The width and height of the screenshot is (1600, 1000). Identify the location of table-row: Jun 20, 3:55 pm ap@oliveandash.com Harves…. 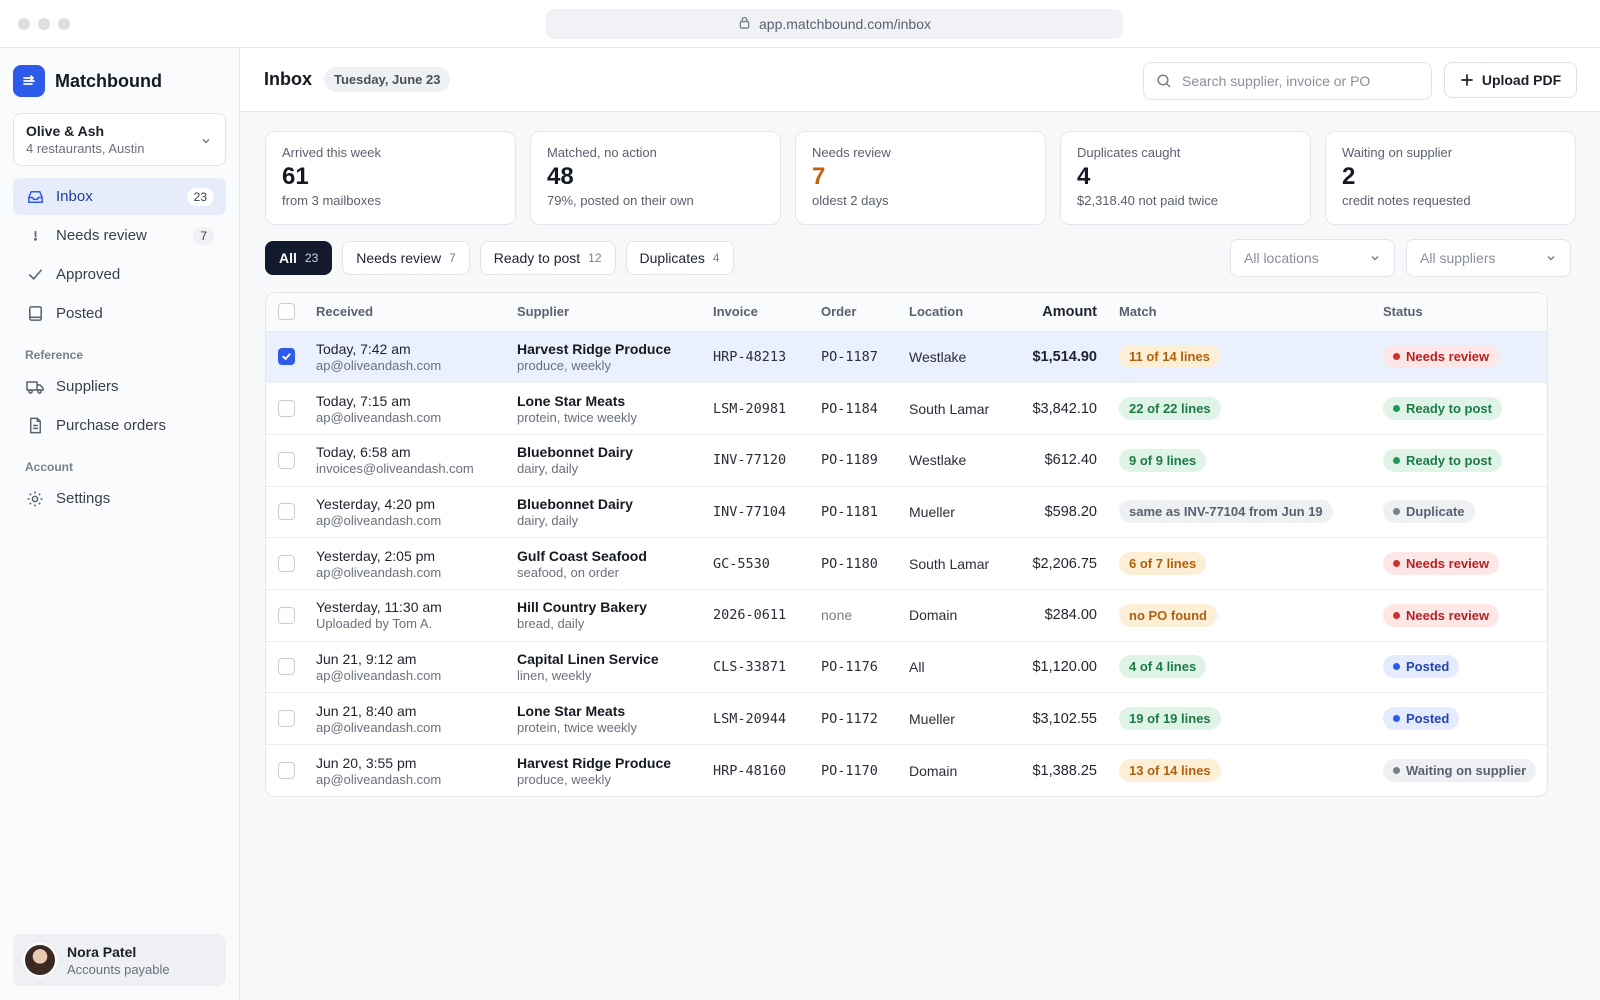
(906, 771).